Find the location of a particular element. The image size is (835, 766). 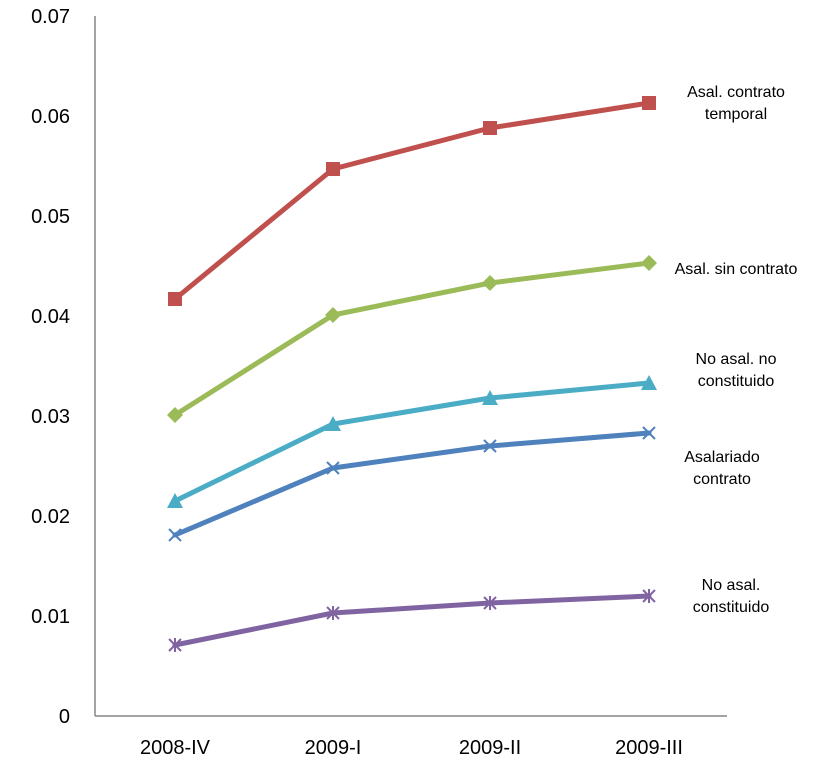

series-label: Asal. contrato temporal is located at coordinates (736, 103).